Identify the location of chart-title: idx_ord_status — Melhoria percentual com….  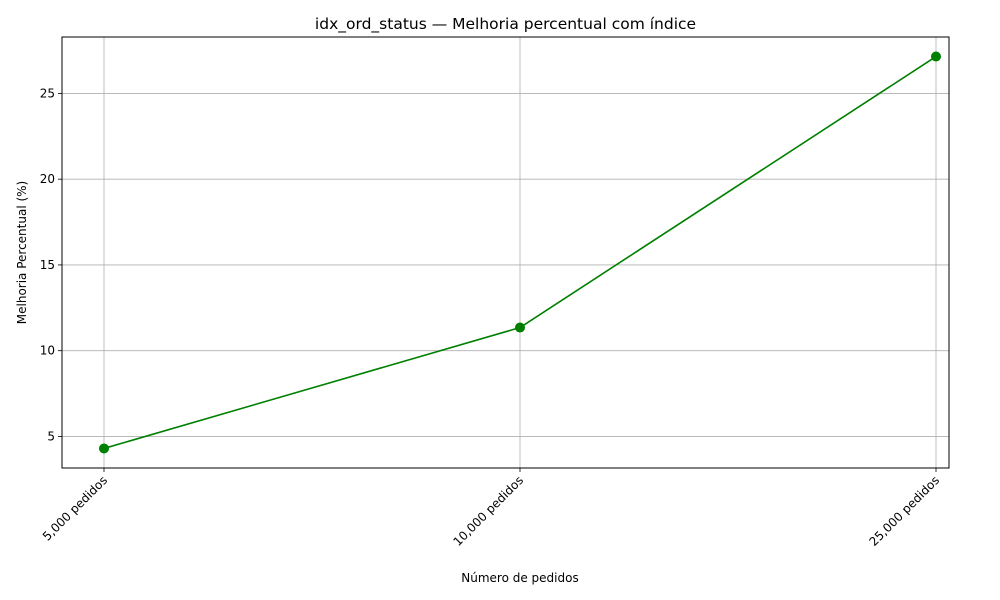
(505, 24).